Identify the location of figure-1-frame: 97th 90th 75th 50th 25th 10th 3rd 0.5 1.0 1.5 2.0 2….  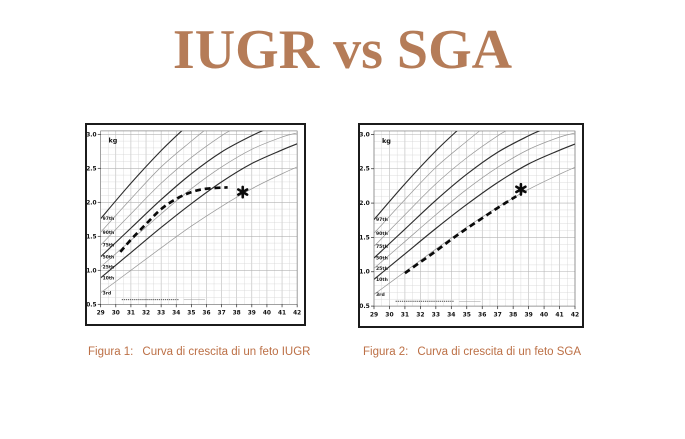
(195, 224).